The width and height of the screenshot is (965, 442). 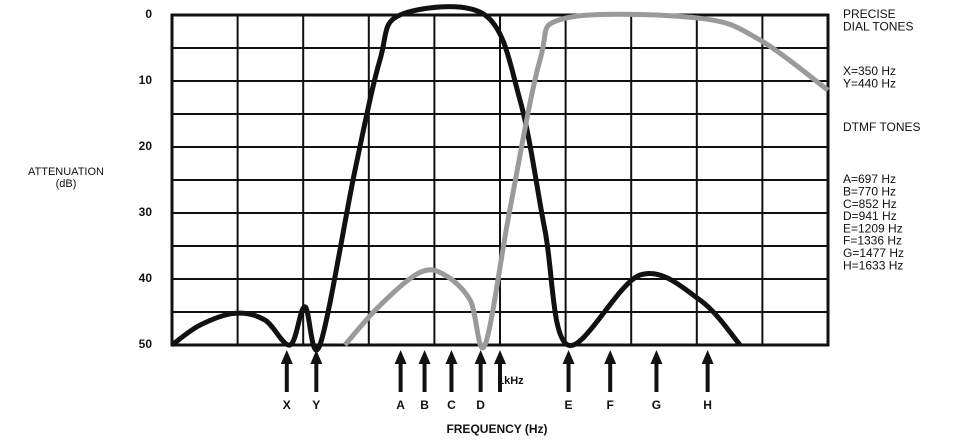 What do you see at coordinates (873, 253) in the screenshot?
I see `note-text: G=1477 Hz` at bounding box center [873, 253].